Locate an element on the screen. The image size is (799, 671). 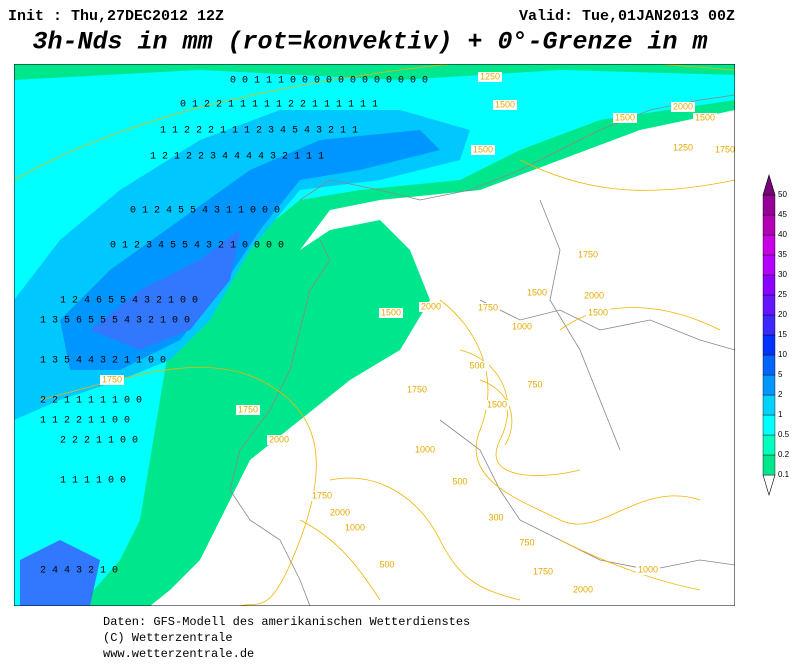
legend-label: 2 is located at coordinates (780, 394).